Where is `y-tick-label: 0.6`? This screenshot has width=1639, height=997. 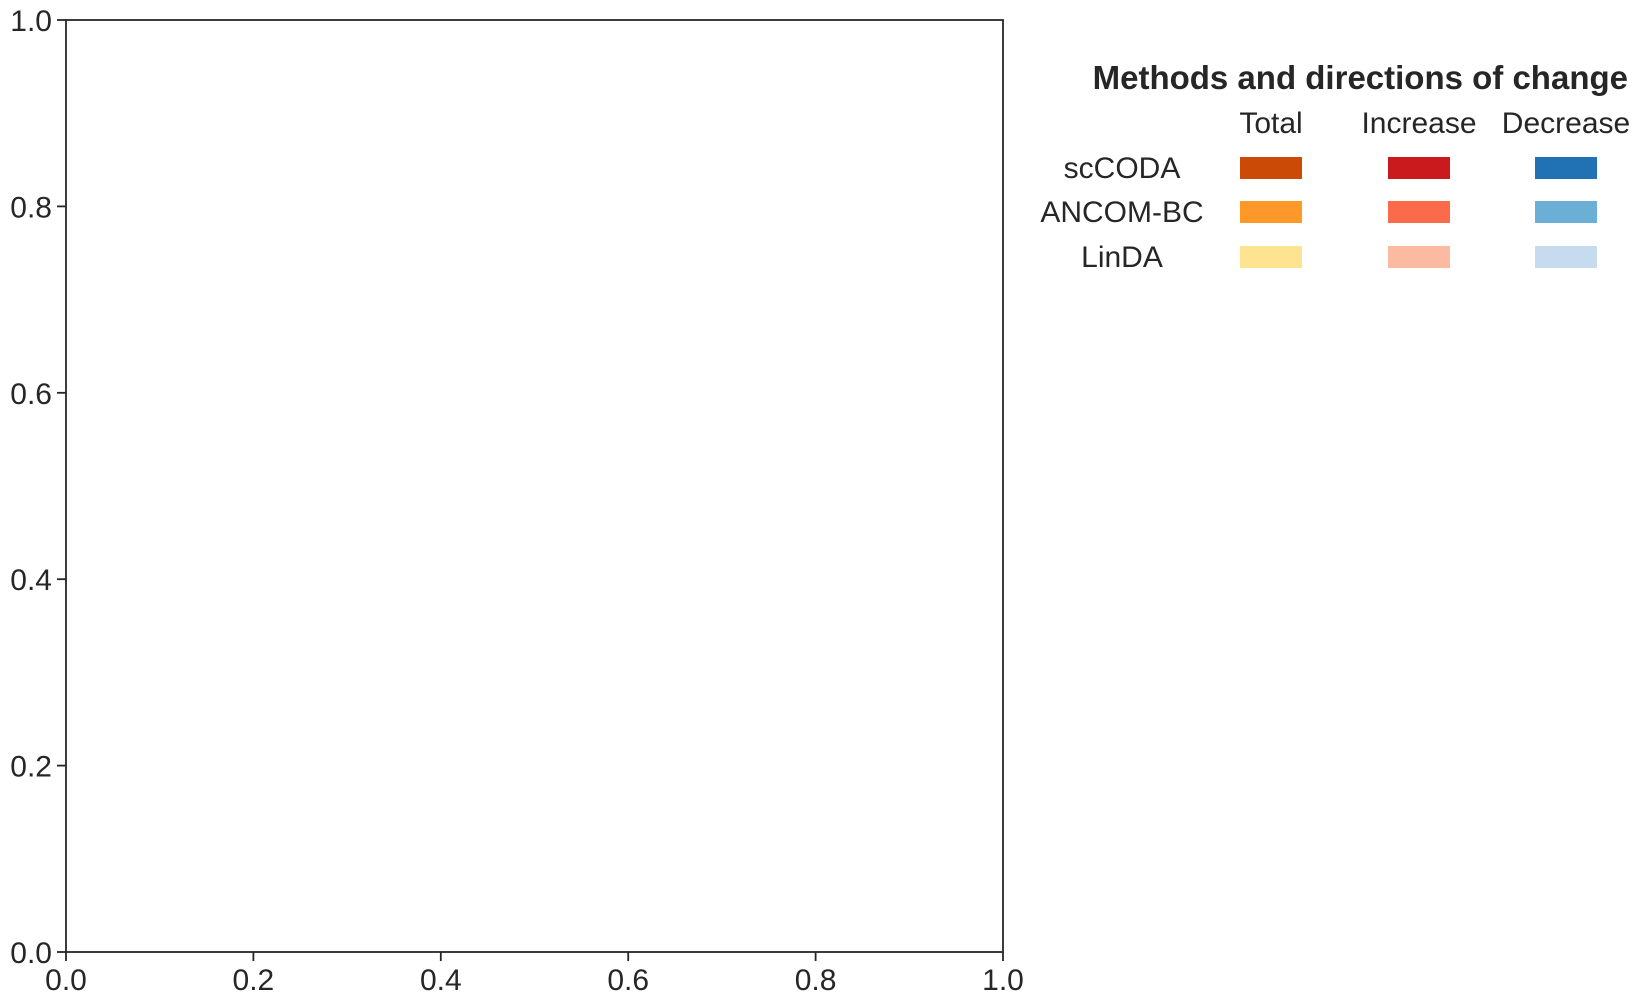 y-tick-label: 0.6 is located at coordinates (31, 394).